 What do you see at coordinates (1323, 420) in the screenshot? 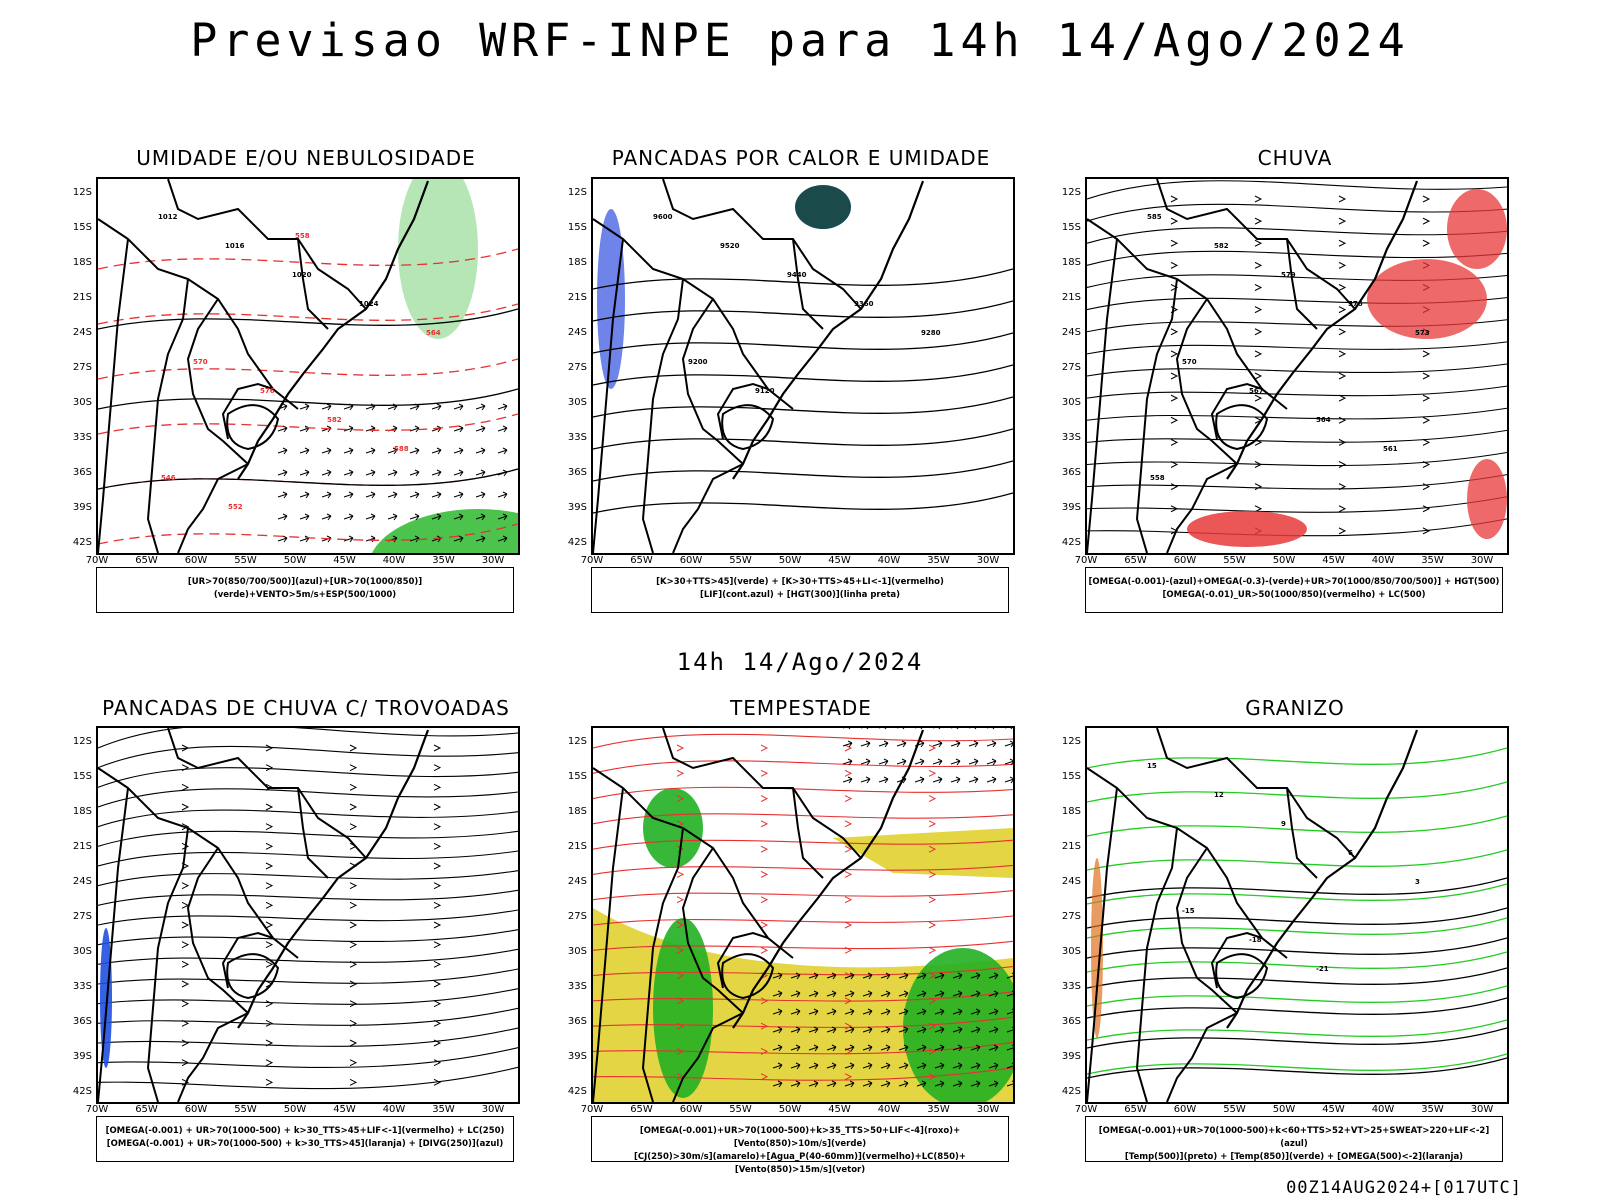
I see `contour-label: 564` at bounding box center [1323, 420].